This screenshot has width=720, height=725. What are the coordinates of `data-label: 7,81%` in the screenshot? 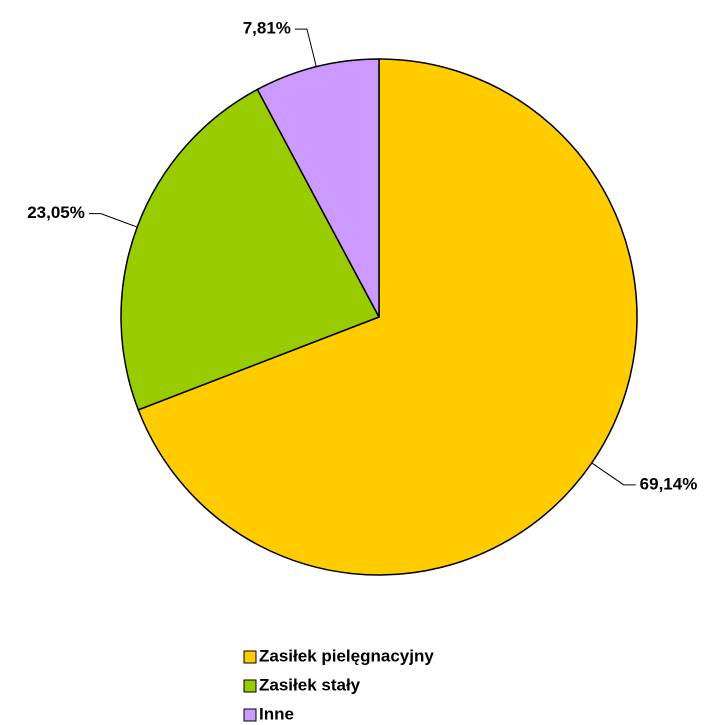 It's located at (267, 28).